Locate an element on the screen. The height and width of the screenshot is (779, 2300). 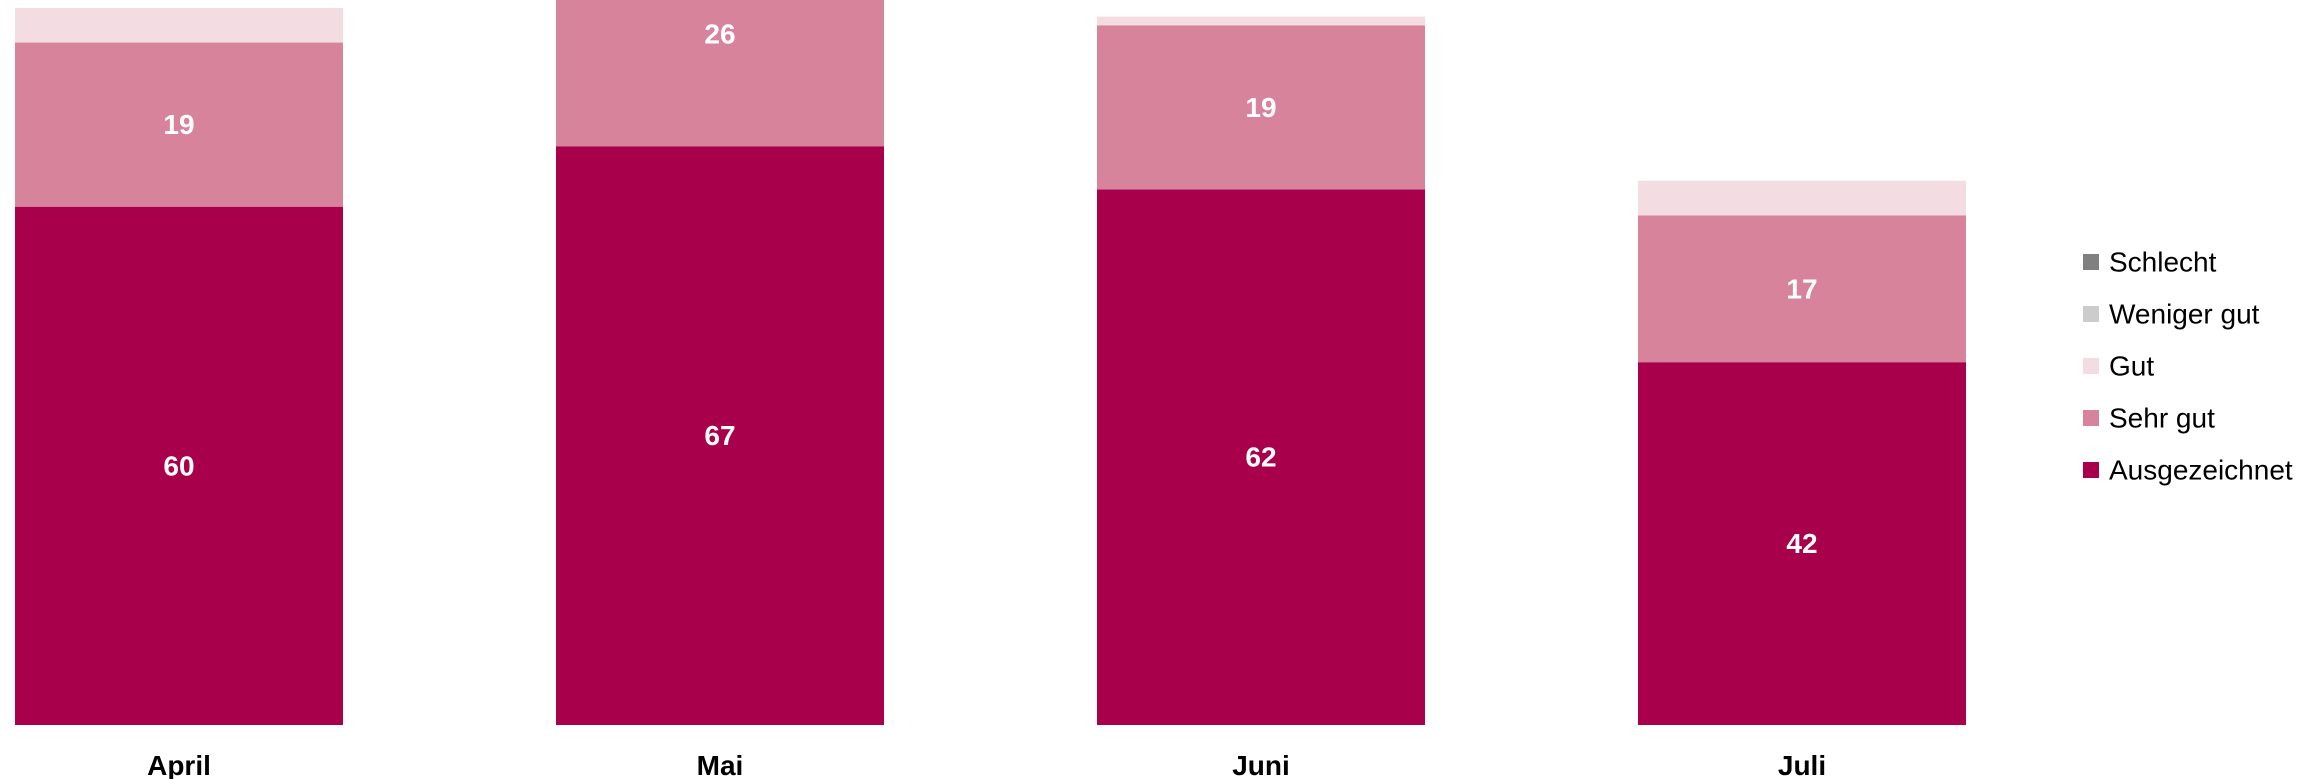
bar-sehr-gut-mai is located at coordinates (720, 73).